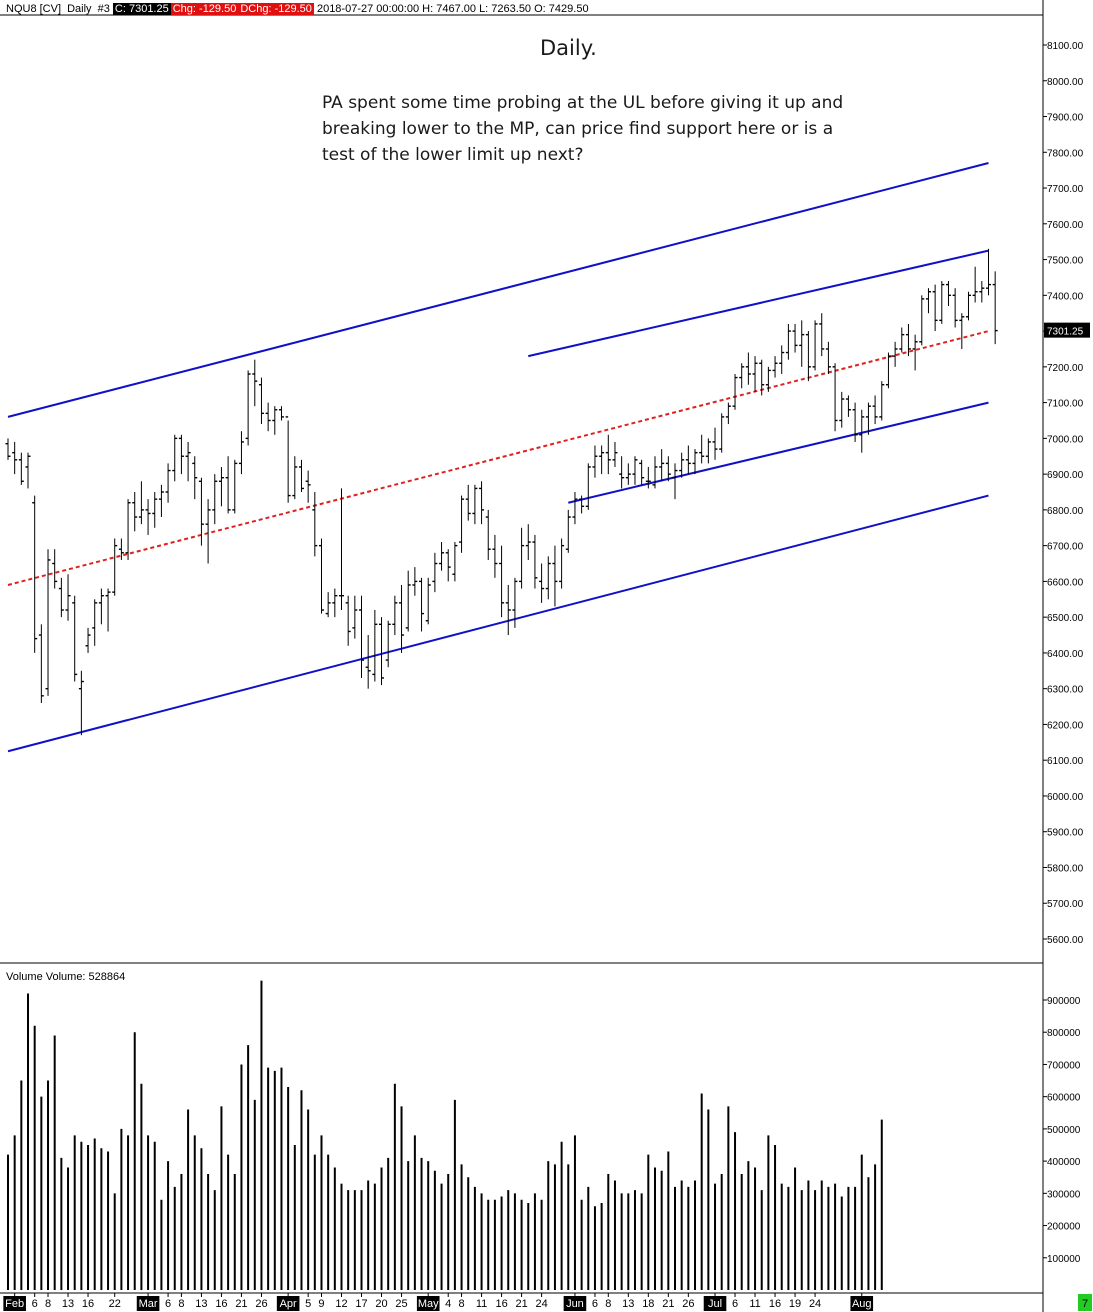 This screenshot has height=1312, width=1093. I want to click on header-chg-box: Chg: -129.50, so click(204, 9).